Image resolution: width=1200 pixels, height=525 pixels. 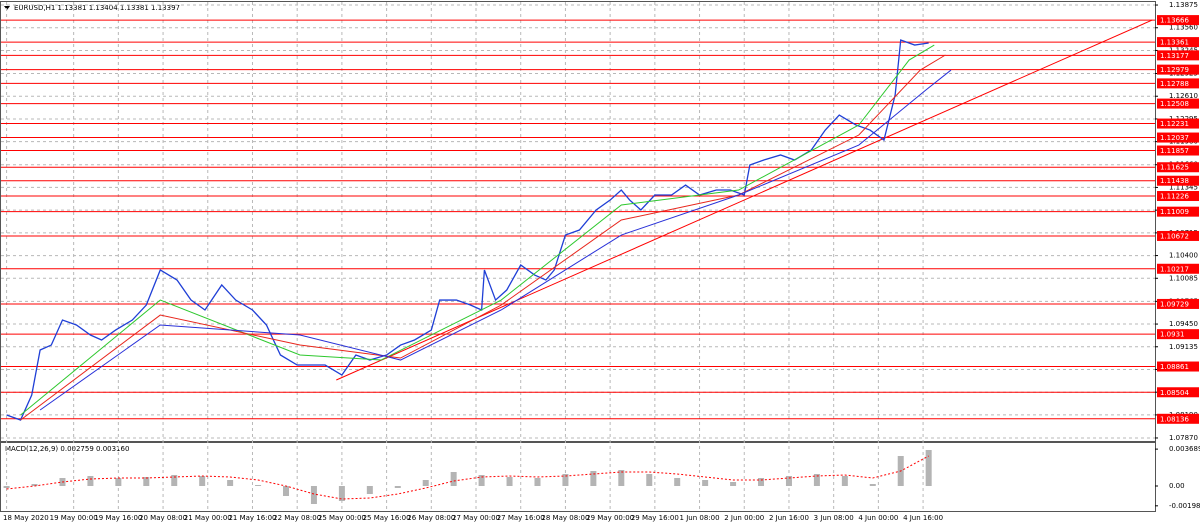 What do you see at coordinates (655, 518) in the screenshot?
I see `x-tick-label: 29 May 16:00` at bounding box center [655, 518].